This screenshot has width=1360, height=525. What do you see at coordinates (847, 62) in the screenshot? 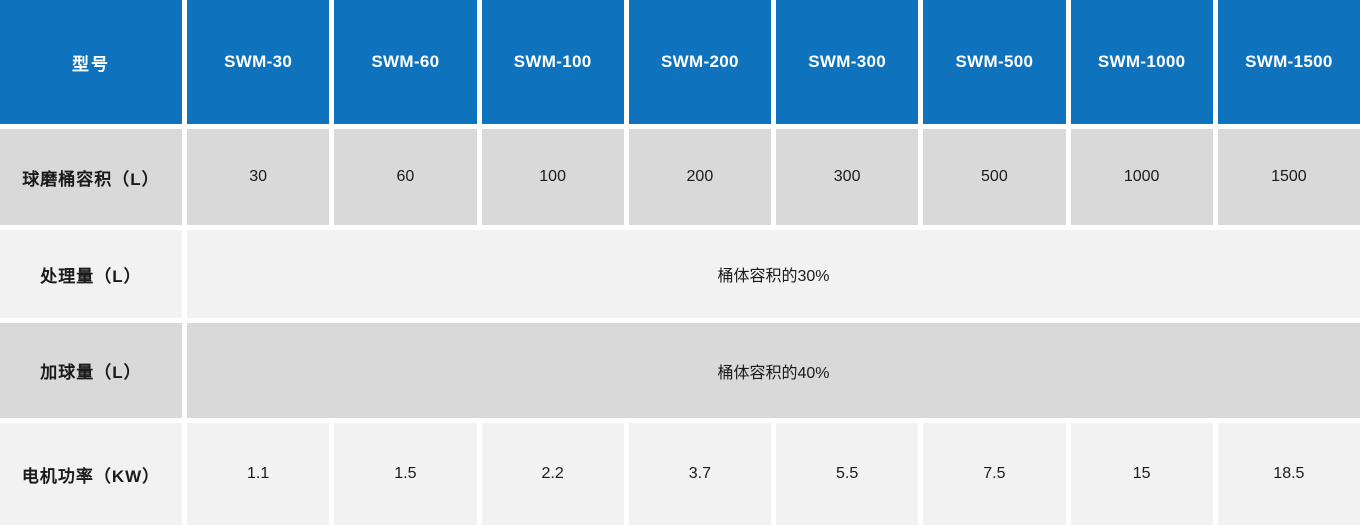
I see `header-cell-swm-300: SWM-300` at bounding box center [847, 62].